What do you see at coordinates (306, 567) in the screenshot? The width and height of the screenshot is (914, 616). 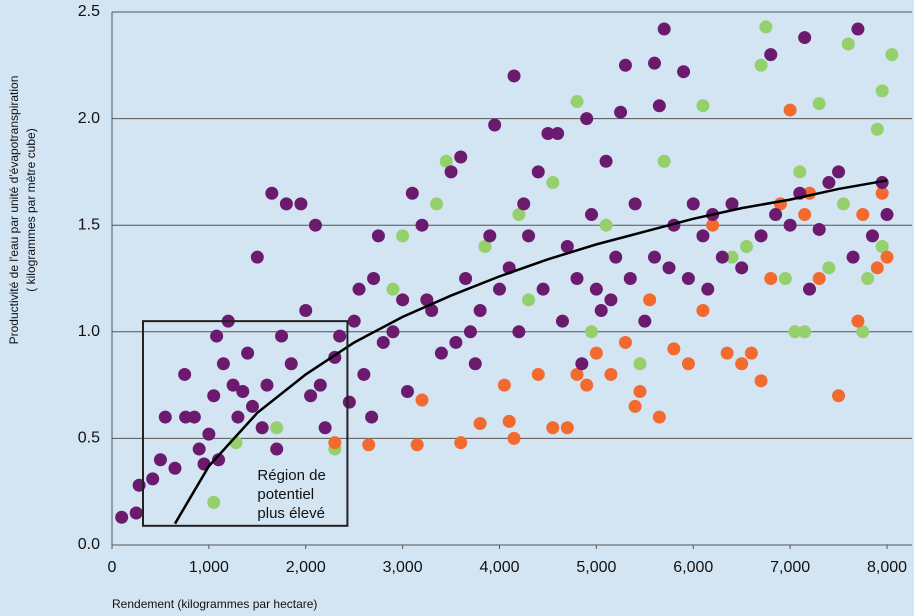 I see `x-tick-label: 2,000` at bounding box center [306, 567].